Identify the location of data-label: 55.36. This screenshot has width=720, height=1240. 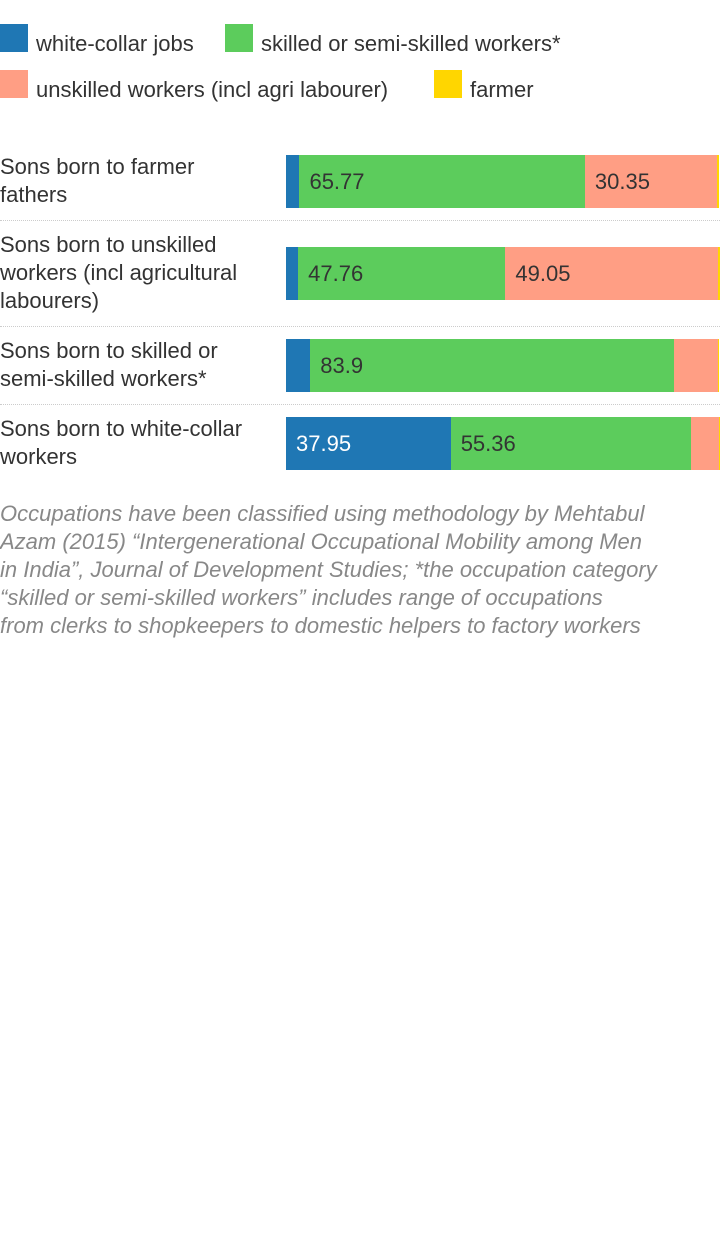
(488, 443).